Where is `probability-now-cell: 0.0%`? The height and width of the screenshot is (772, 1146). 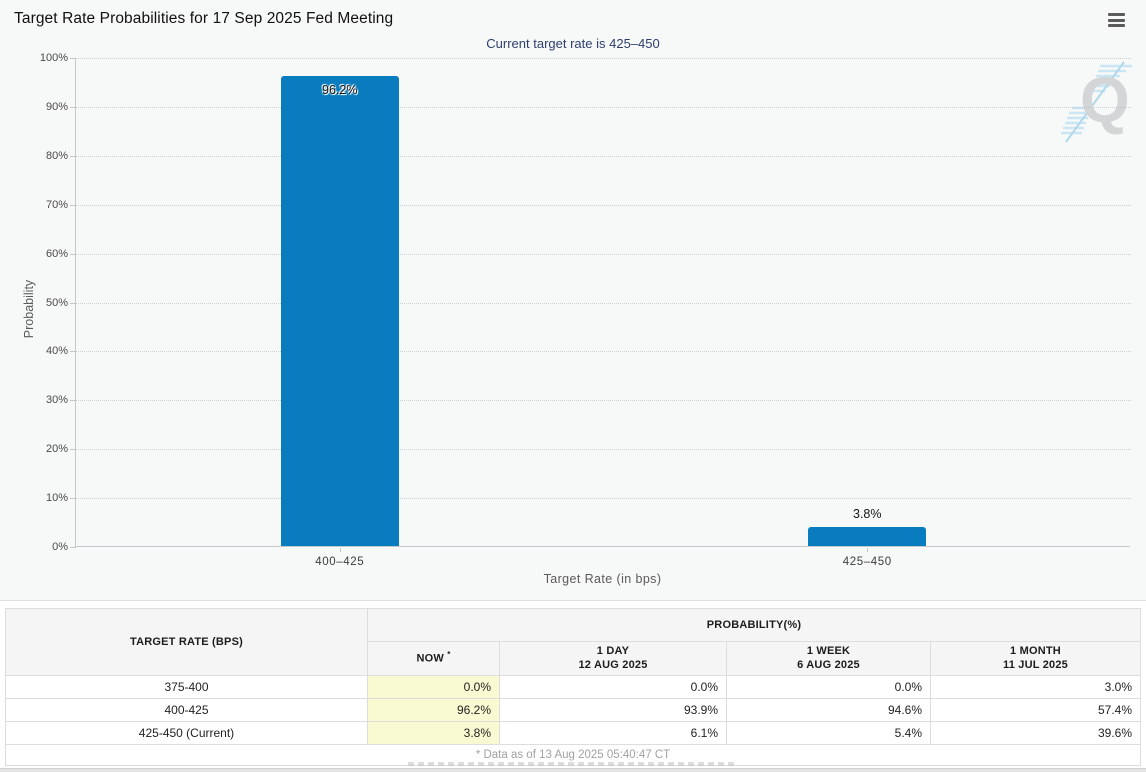
probability-now-cell: 0.0% is located at coordinates (433, 686).